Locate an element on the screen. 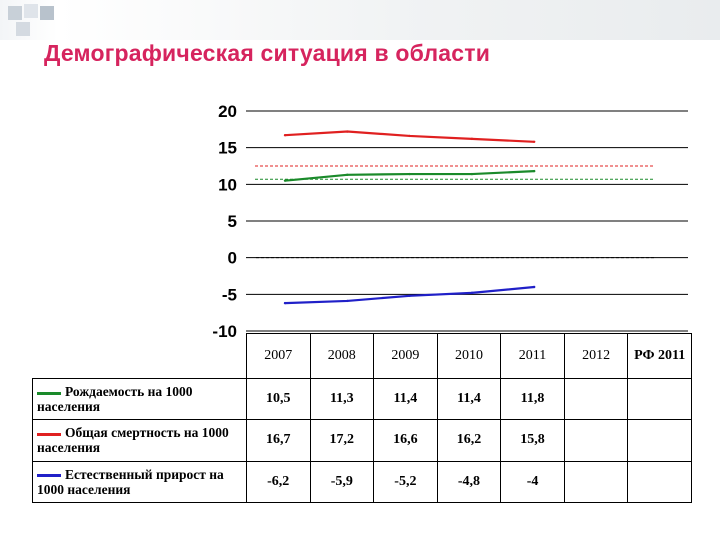 The image size is (720, 540). cell-growth-2010: -4,8 is located at coordinates (469, 482).